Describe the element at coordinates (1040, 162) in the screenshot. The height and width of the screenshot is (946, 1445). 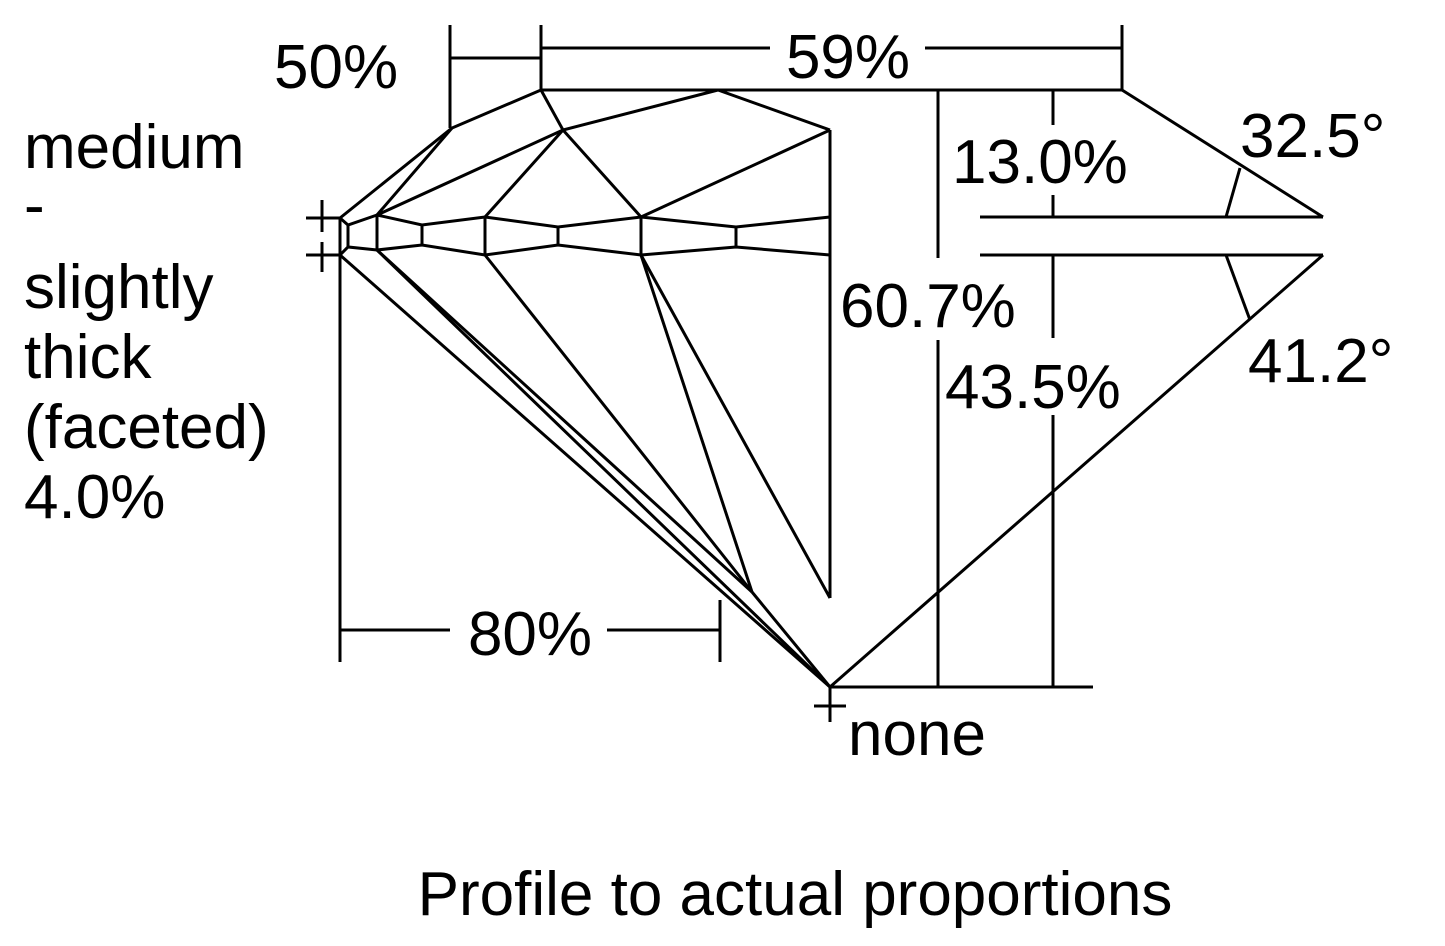
I see `crown-height-label: 13.0%` at that location.